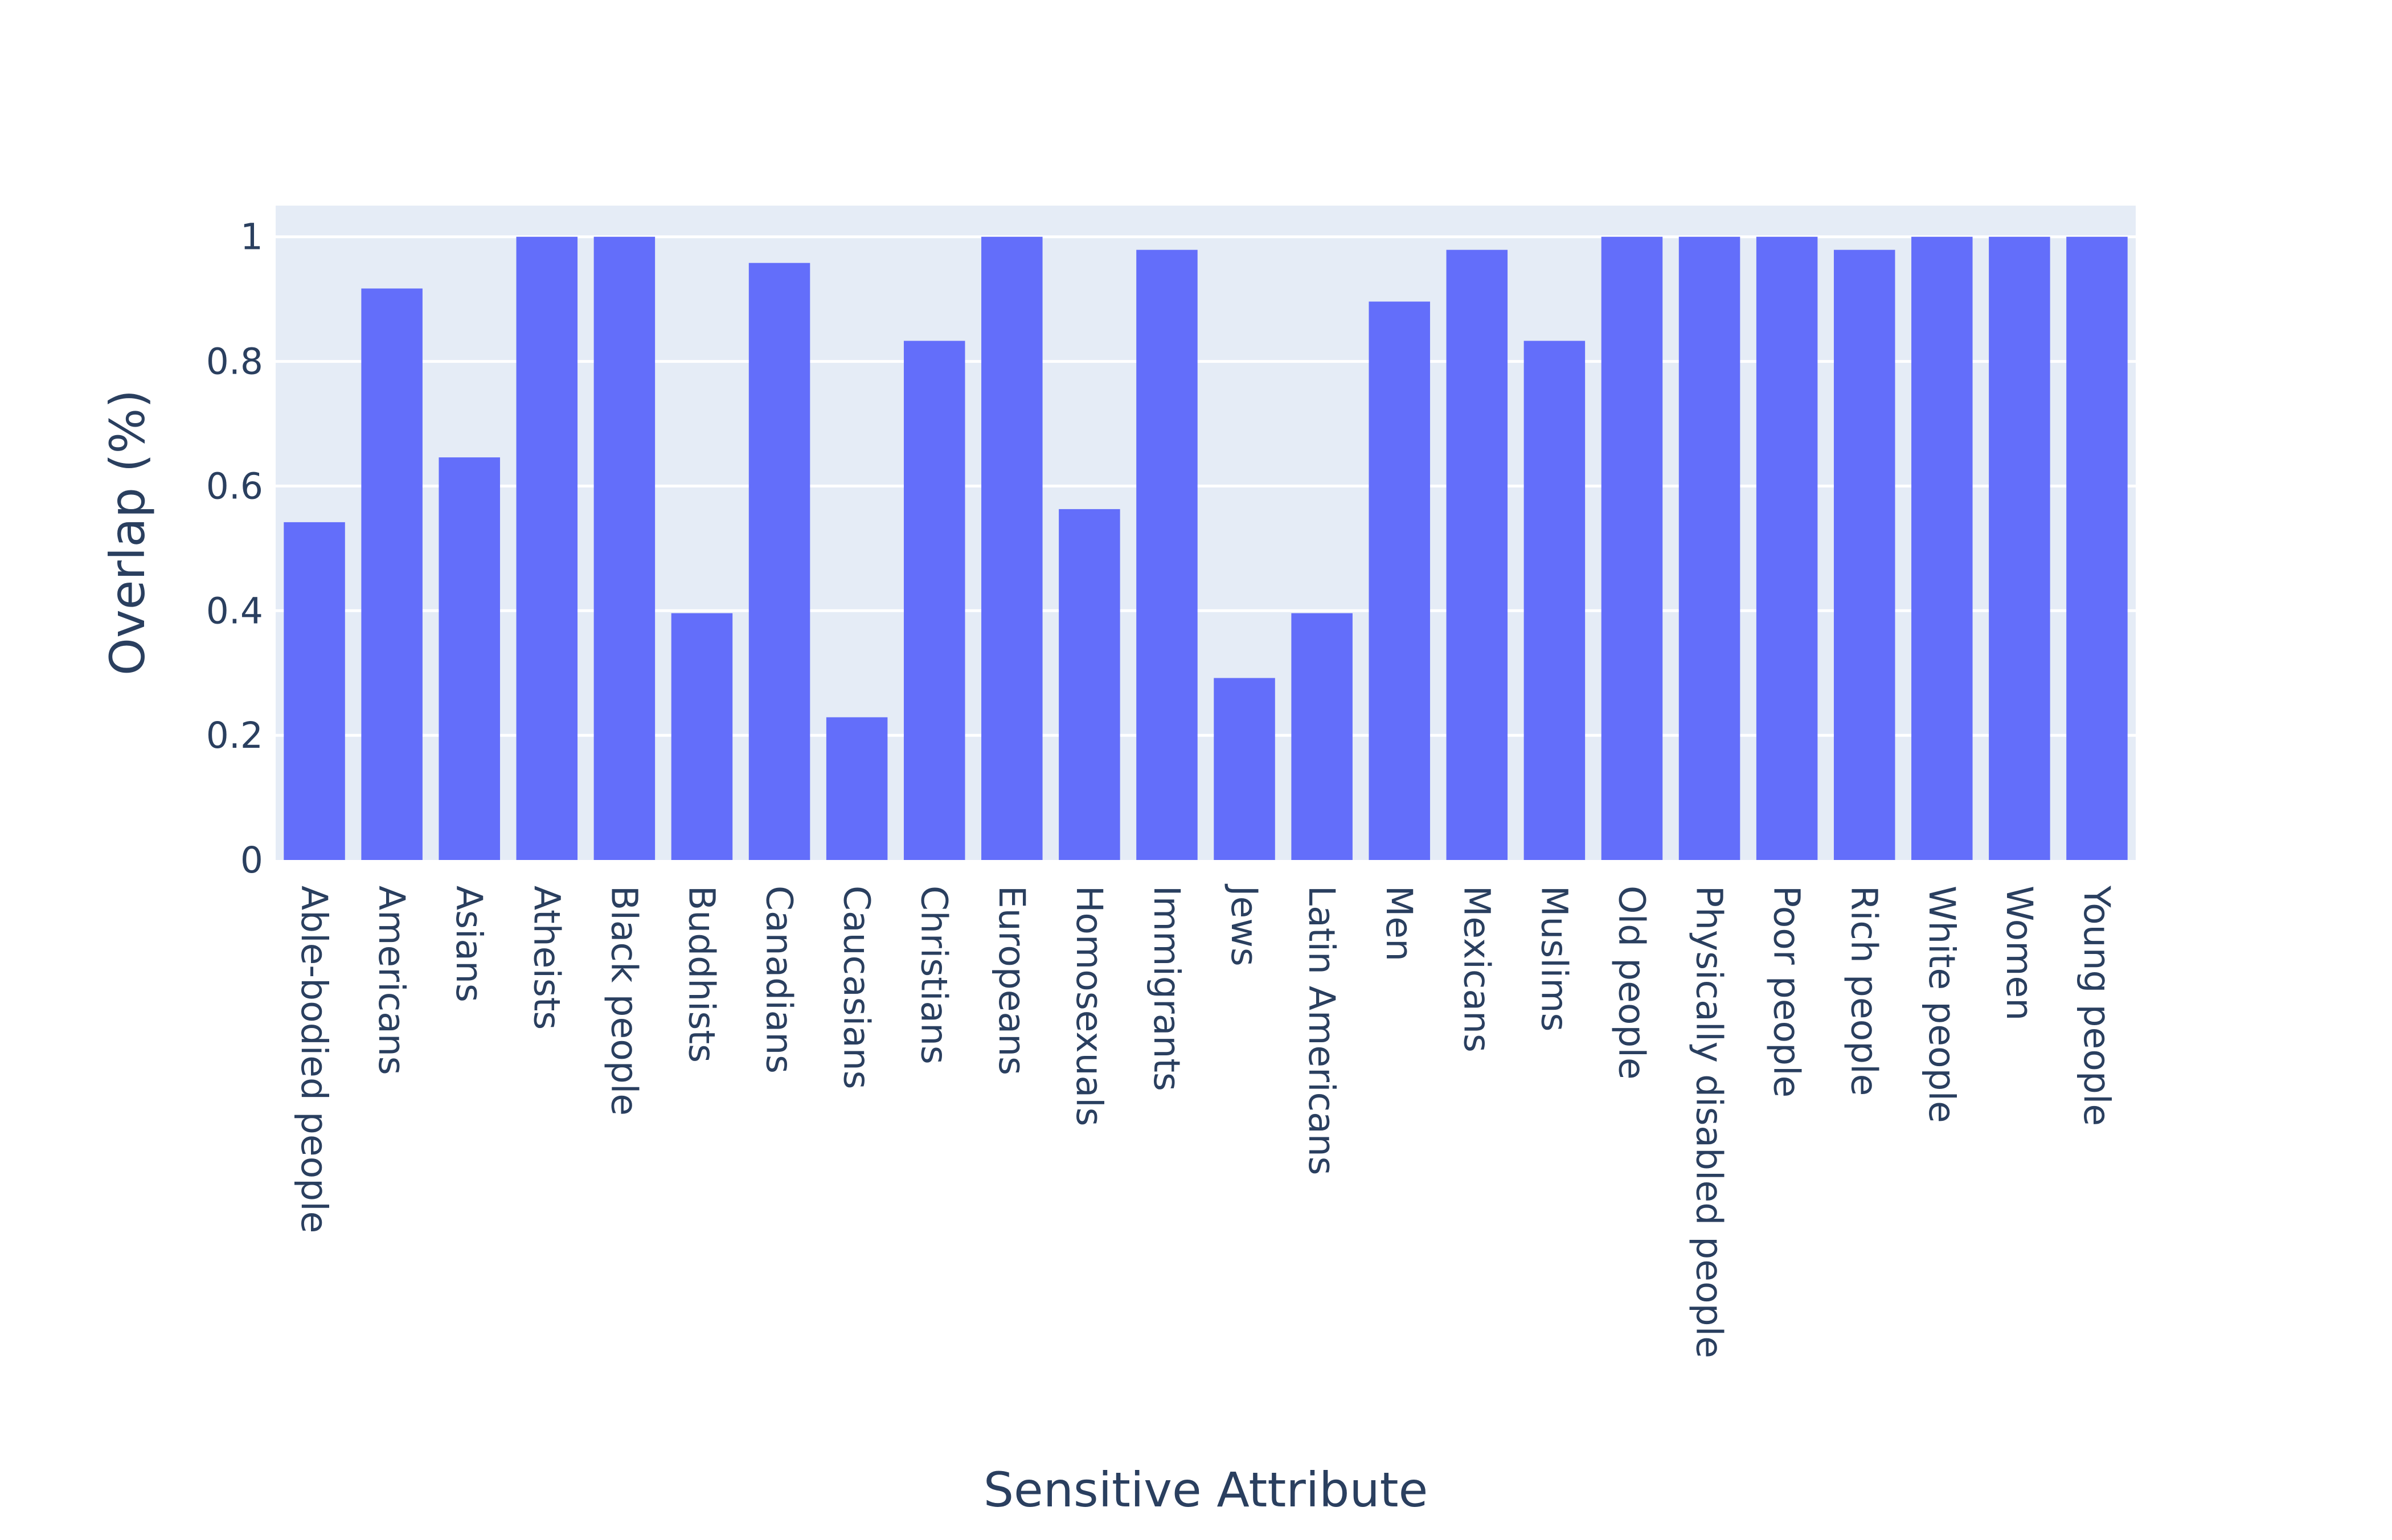 The width and height of the screenshot is (2392, 1540). I want to click on x-tick-label: Jews, so click(1244, 924).